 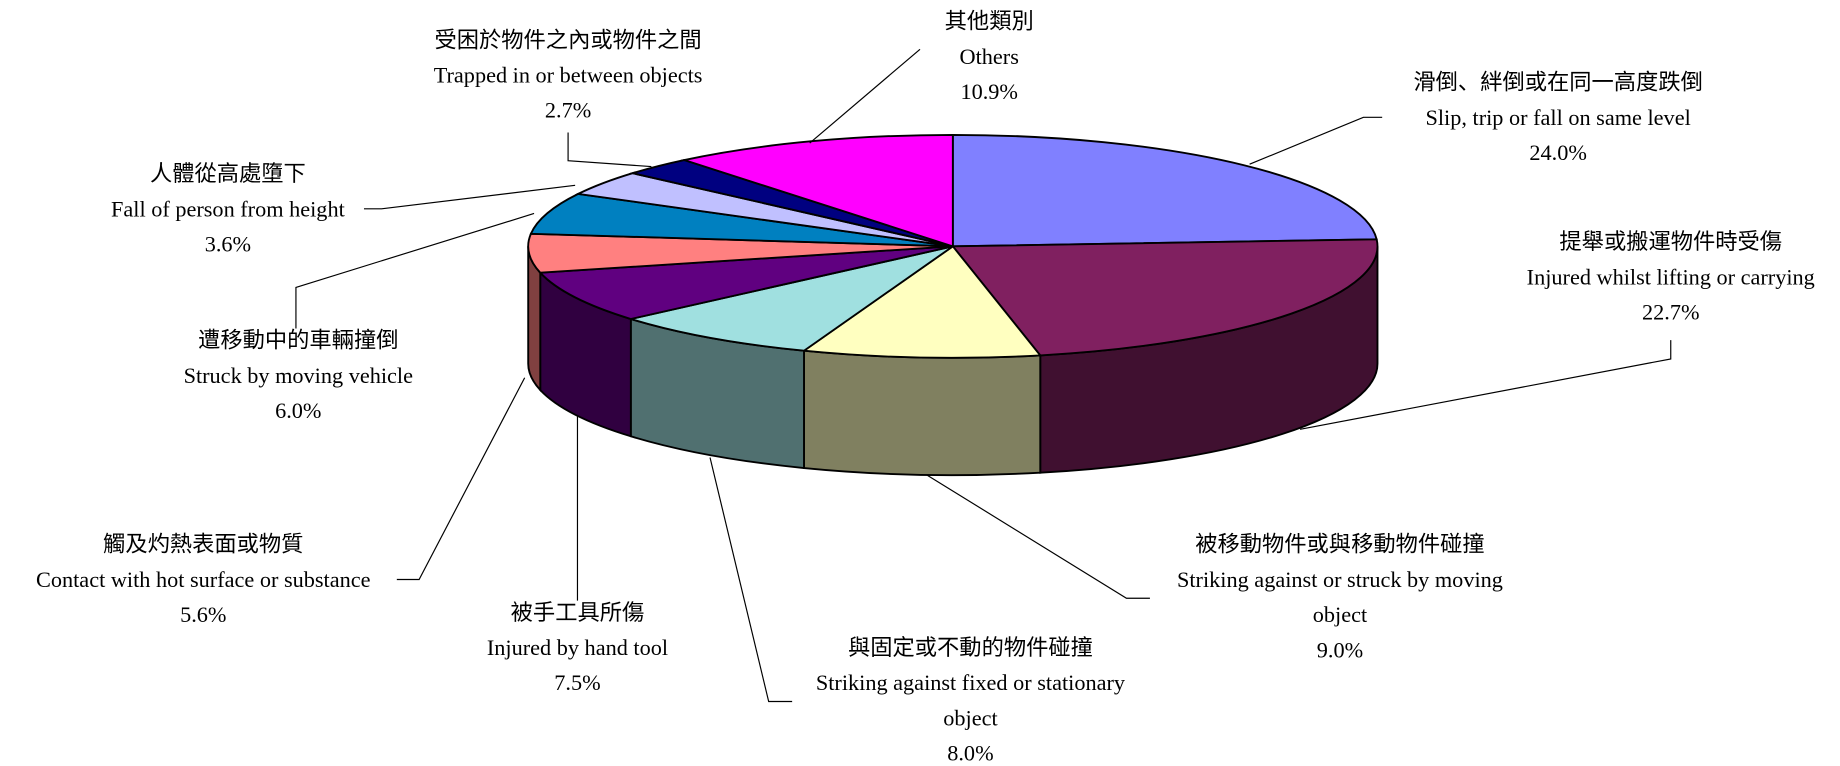 I want to click on label-zh: 提舉或搬運物件時受傷, so click(x=1670, y=241).